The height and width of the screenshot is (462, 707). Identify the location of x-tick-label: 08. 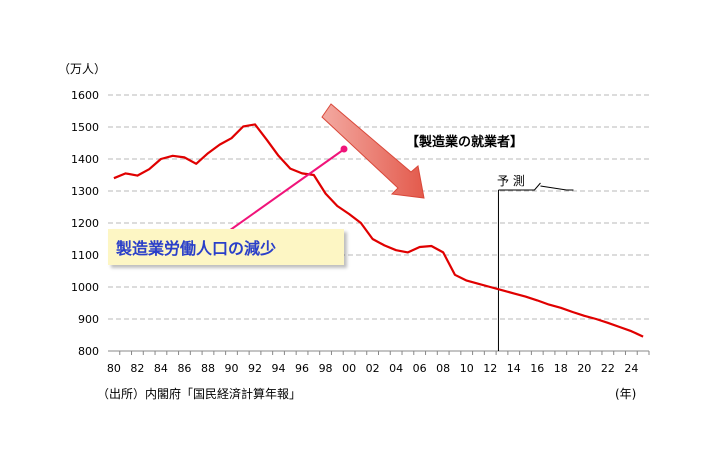
(443, 368).